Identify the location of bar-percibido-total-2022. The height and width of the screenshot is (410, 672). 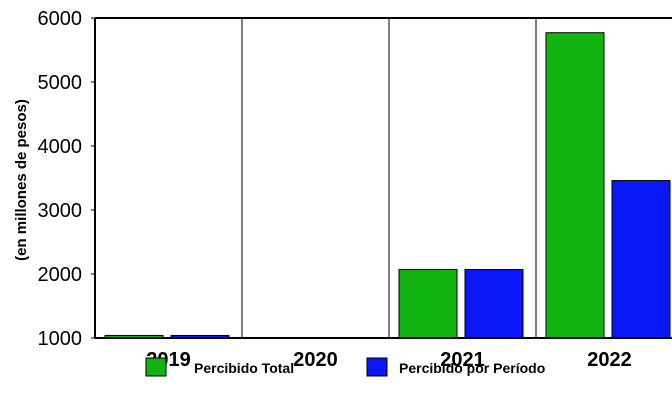
(575, 185).